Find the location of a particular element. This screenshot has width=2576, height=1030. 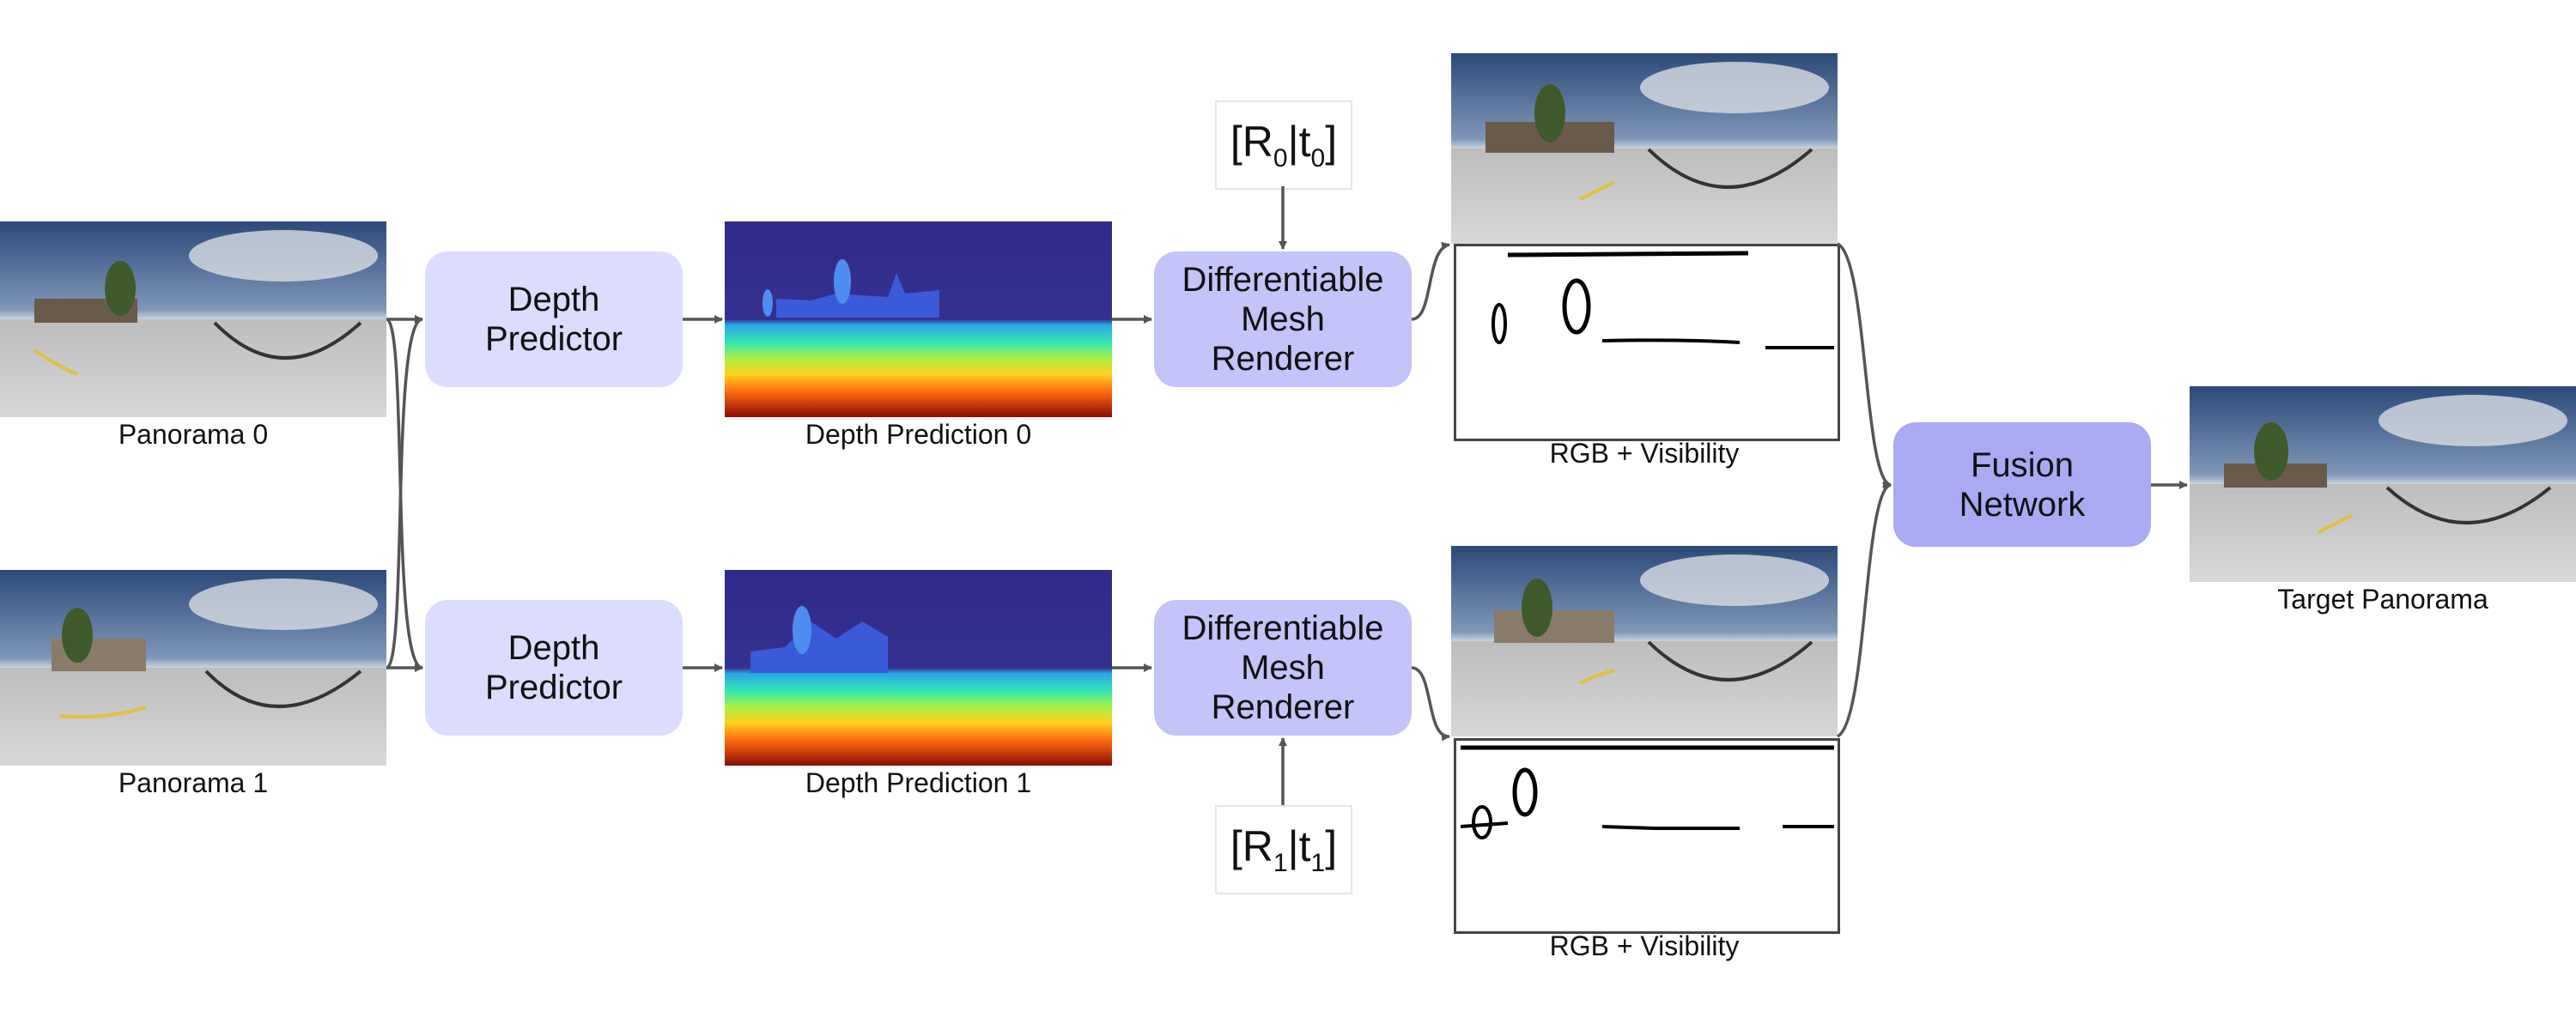

target-panorama-image is located at coordinates (2383, 484).